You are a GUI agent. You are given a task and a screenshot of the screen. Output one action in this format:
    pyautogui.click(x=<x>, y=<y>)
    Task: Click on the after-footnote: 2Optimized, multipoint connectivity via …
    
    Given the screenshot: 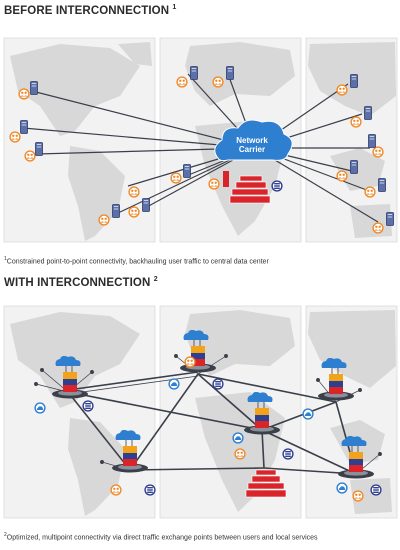 What is the action you would take?
    pyautogui.click(x=161, y=536)
    